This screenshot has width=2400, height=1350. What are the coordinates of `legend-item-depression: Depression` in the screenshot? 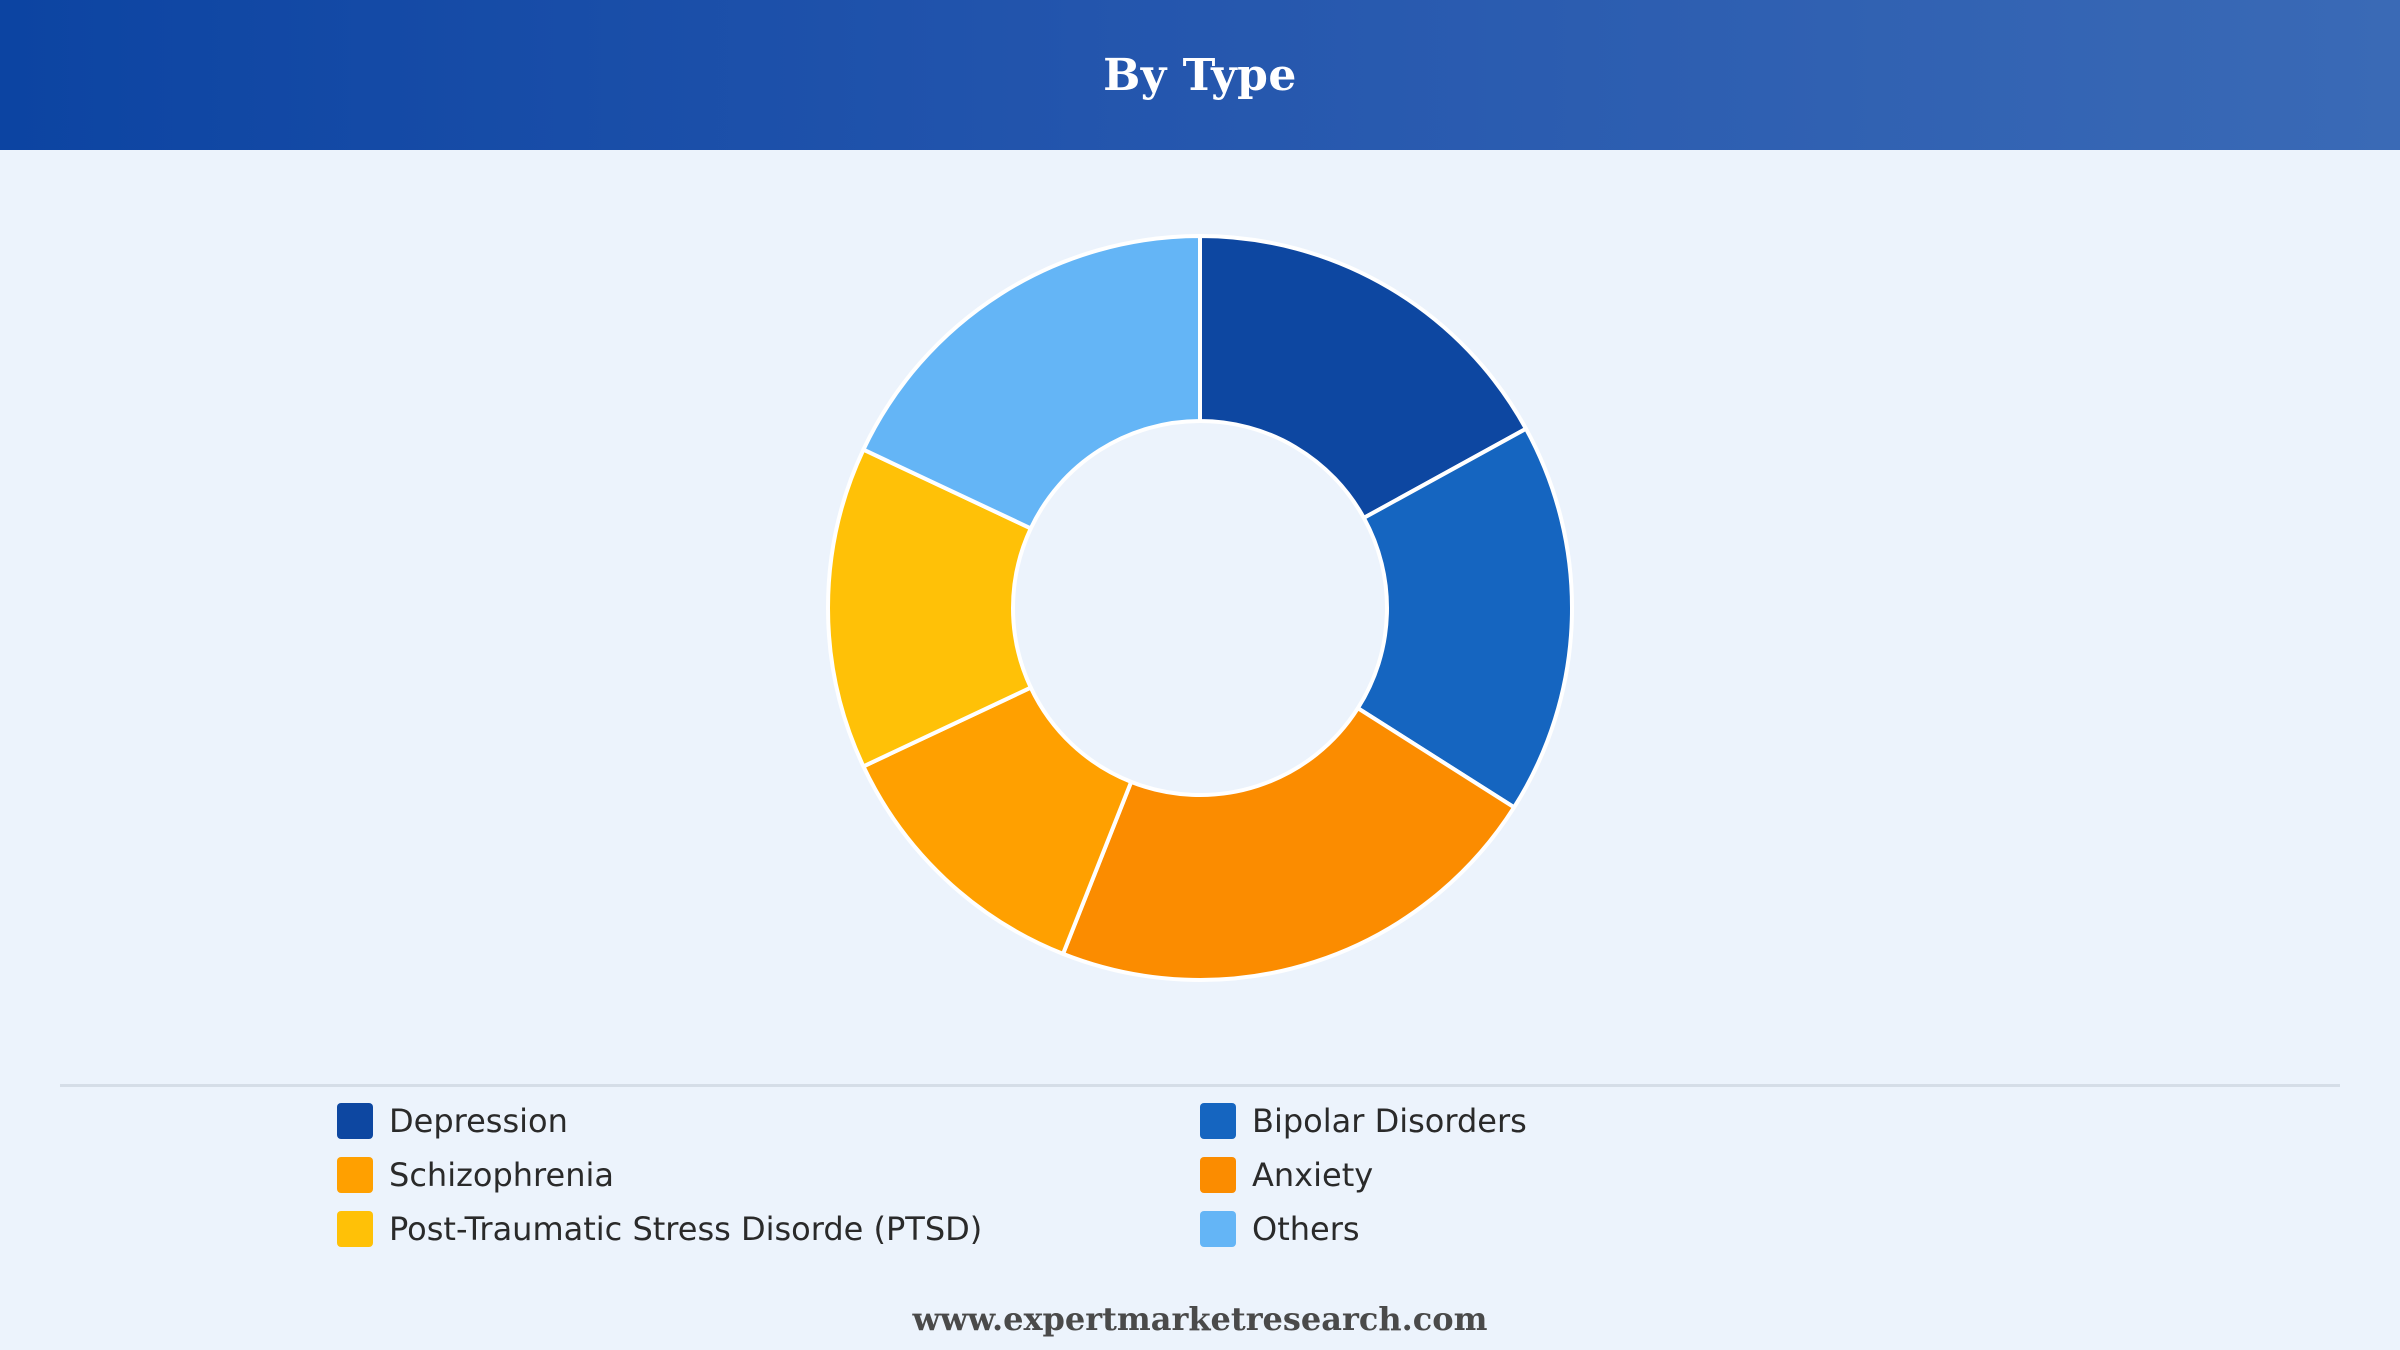 It's located at (768, 1121).